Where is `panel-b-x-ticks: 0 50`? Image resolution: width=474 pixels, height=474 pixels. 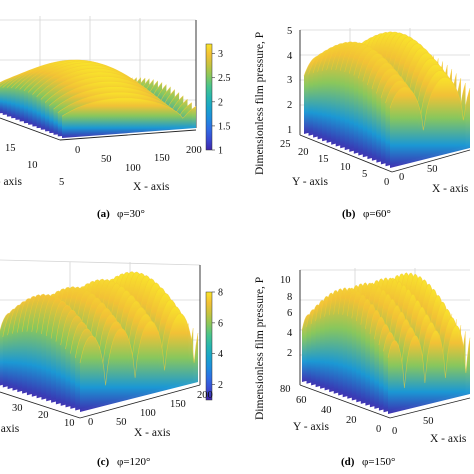
panel-b-x-ticks: 0 50 is located at coordinates (418, 173).